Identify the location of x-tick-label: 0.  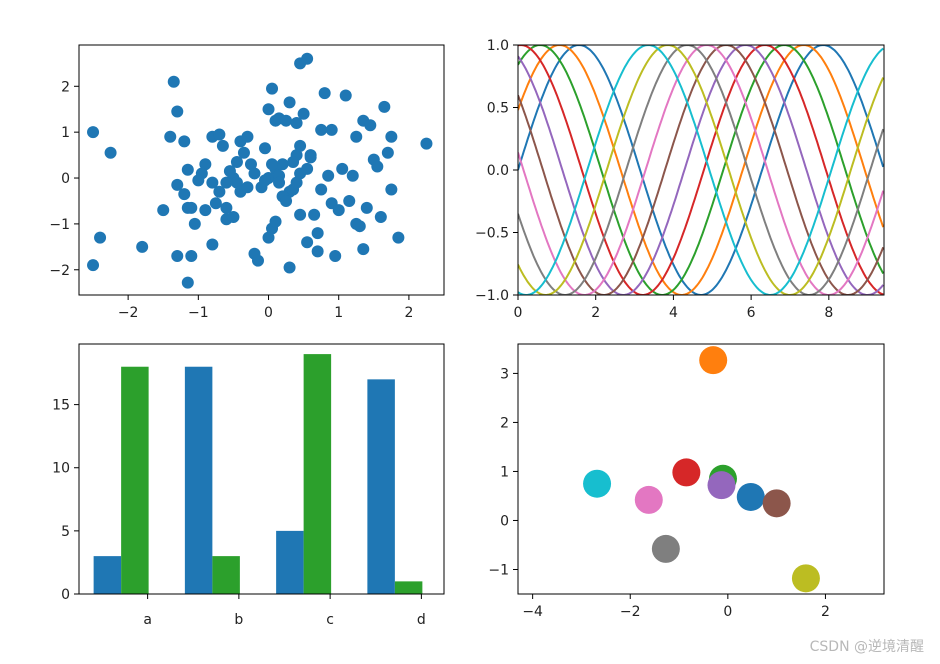
(268, 313).